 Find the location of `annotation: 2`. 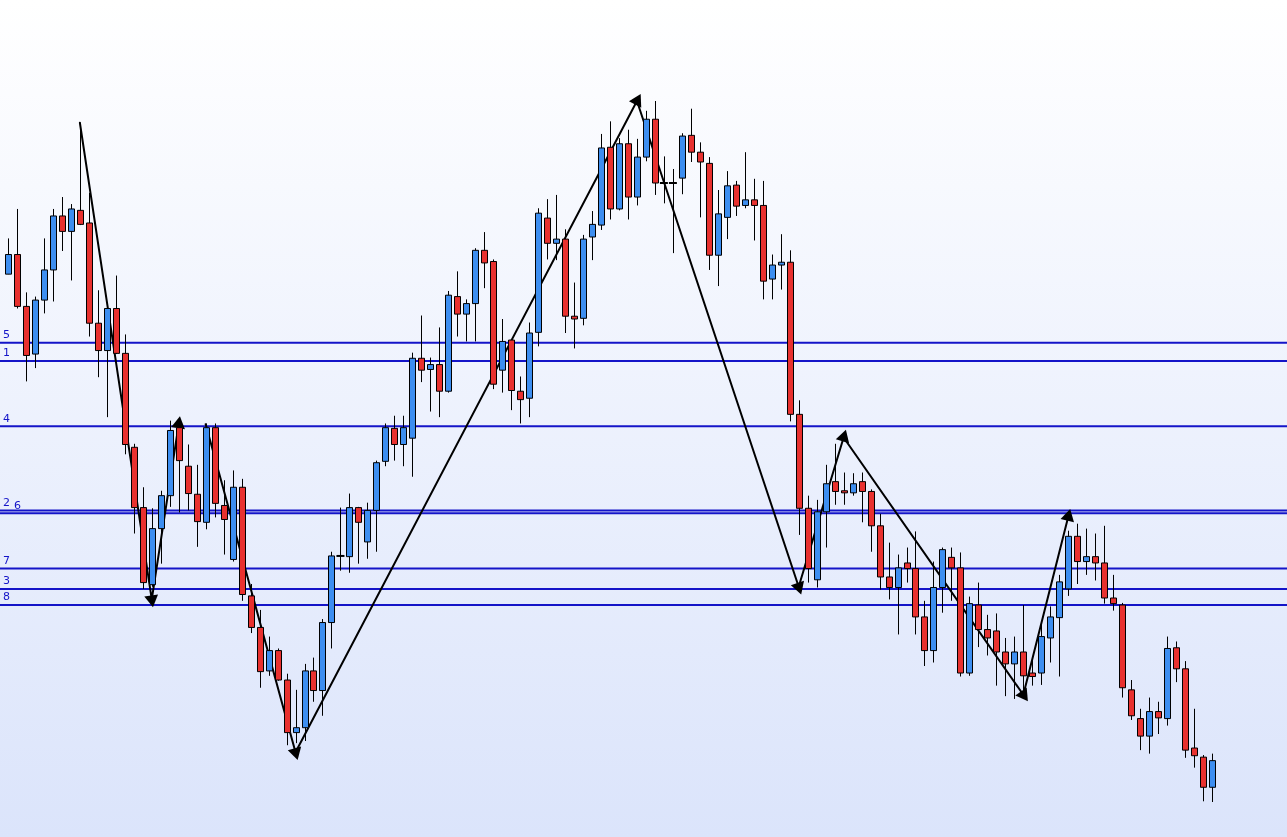

annotation: 2 is located at coordinates (6, 502).